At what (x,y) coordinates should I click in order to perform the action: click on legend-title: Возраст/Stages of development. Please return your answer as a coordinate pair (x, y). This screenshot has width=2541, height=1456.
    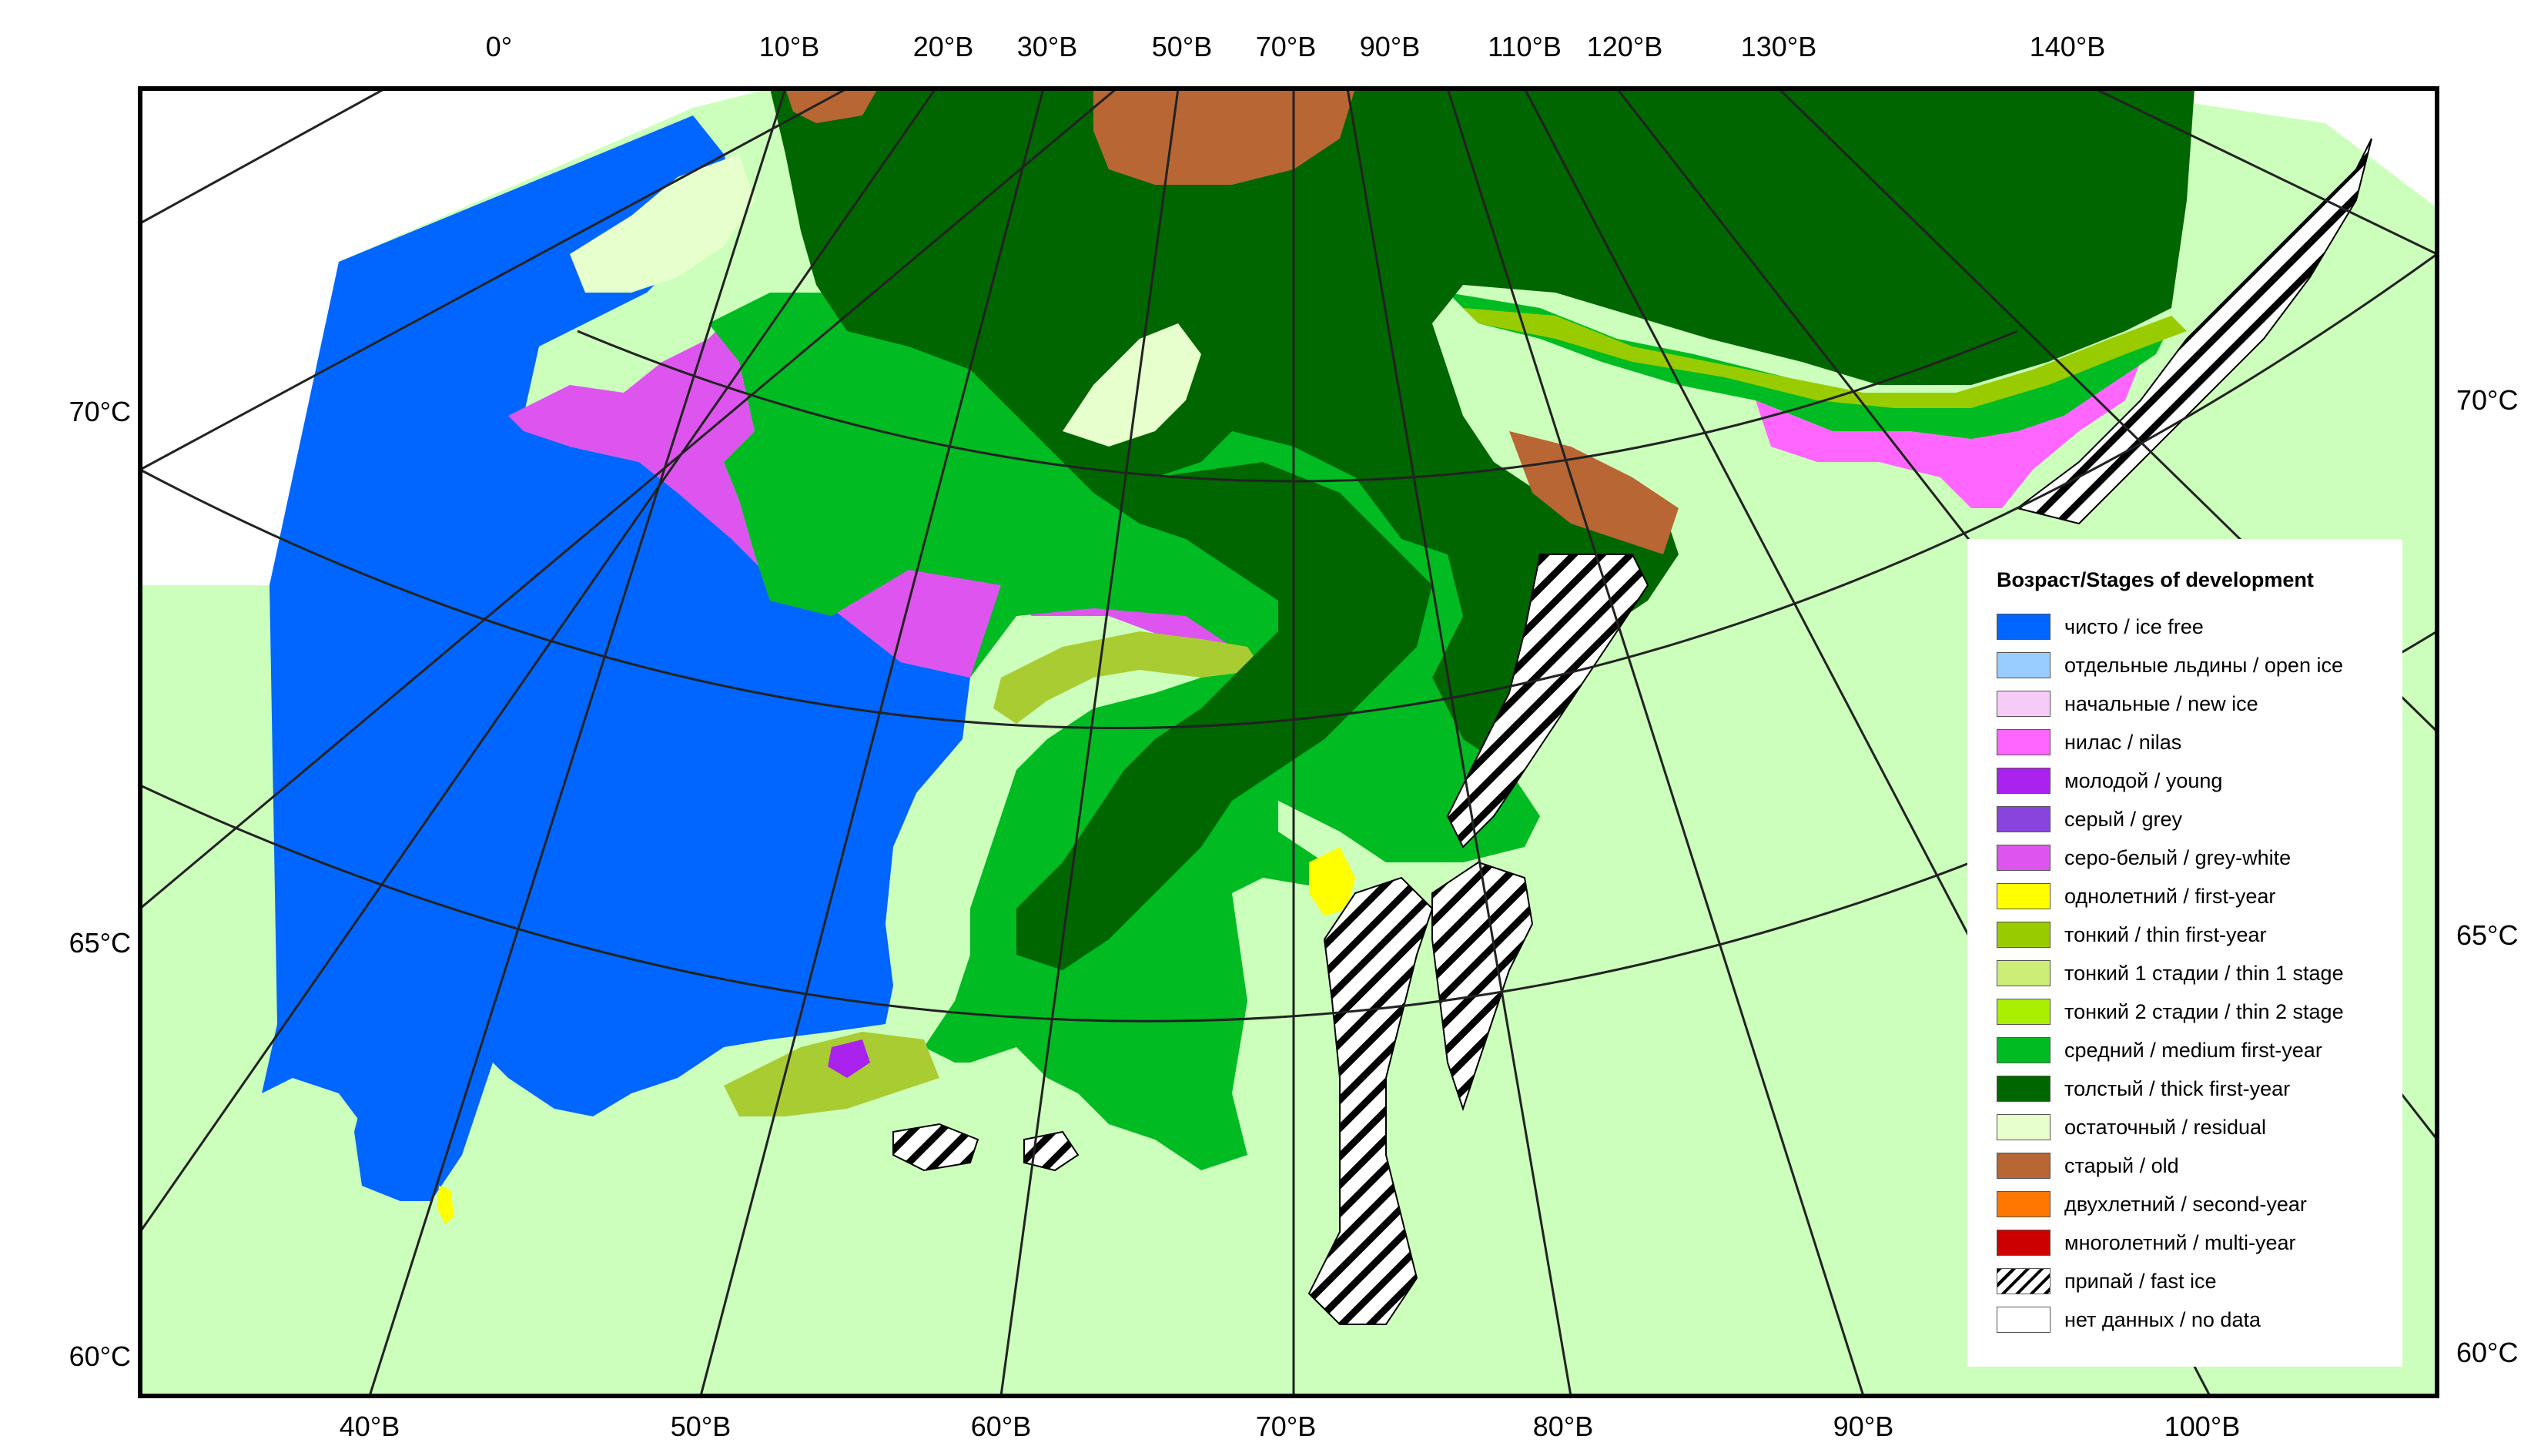
    Looking at the image, I should click on (2155, 579).